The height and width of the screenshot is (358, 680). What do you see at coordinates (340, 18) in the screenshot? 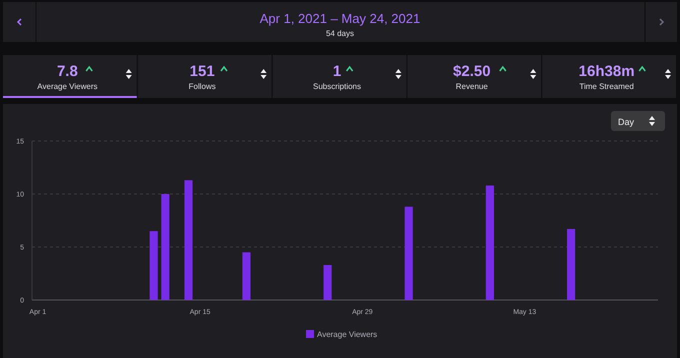
I see `chart-title: Apr 1, 2021 – May 24, 2021` at bounding box center [340, 18].